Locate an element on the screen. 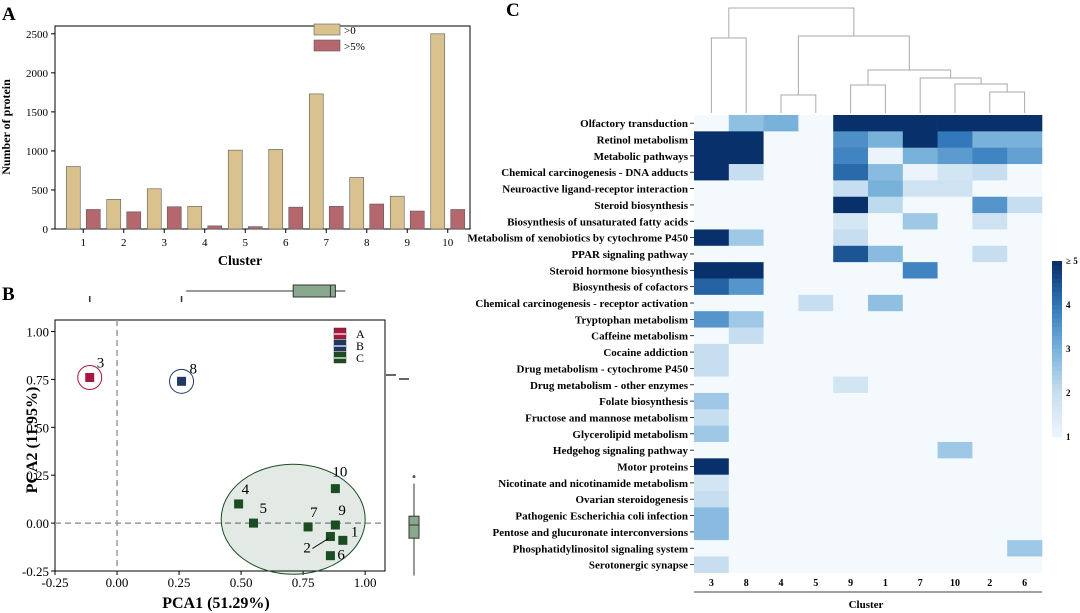 This screenshot has width=1080, height=613. bar-chart-x-tick-label: 4 is located at coordinates (205, 243).